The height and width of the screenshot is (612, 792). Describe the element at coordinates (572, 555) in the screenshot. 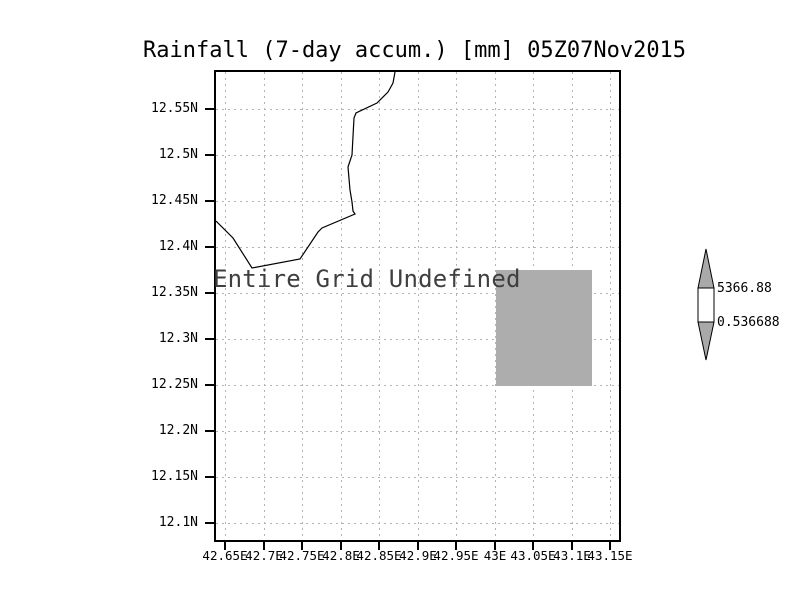

I see `x-axis-label: 43.1E` at that location.